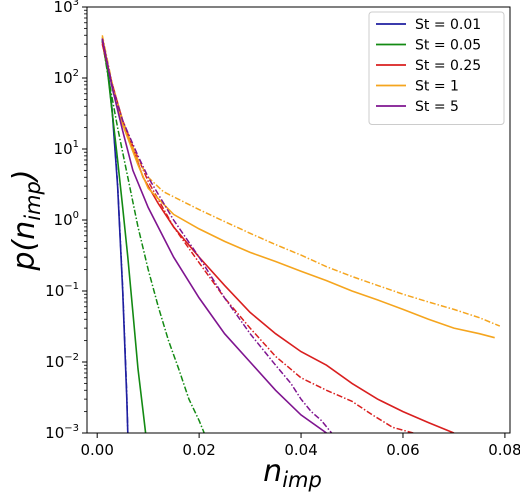 This screenshot has width=520, height=494. Describe the element at coordinates (76, 144) in the screenshot. I see `y-tick-label-exp: 1` at that location.